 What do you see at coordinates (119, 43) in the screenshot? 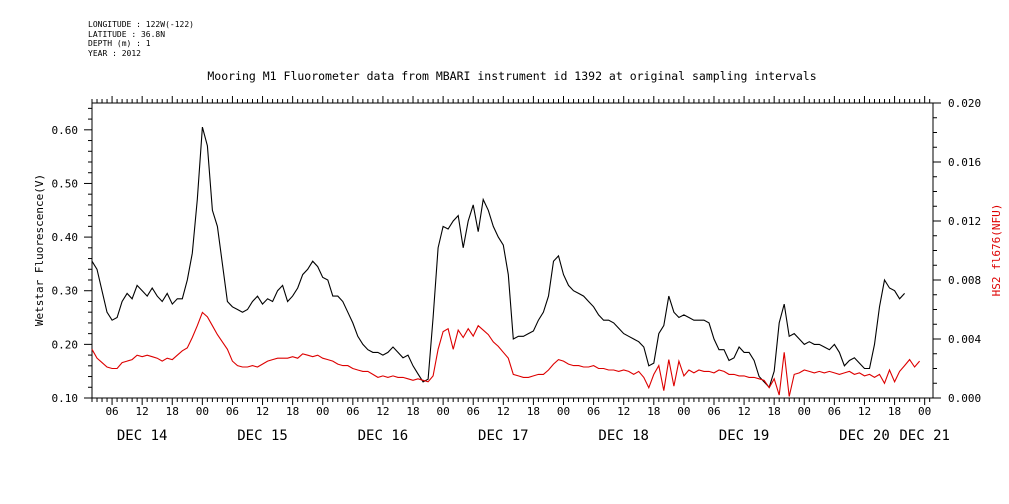
I see `metadata-depth: DEPTH (m) : 1` at bounding box center [119, 43].